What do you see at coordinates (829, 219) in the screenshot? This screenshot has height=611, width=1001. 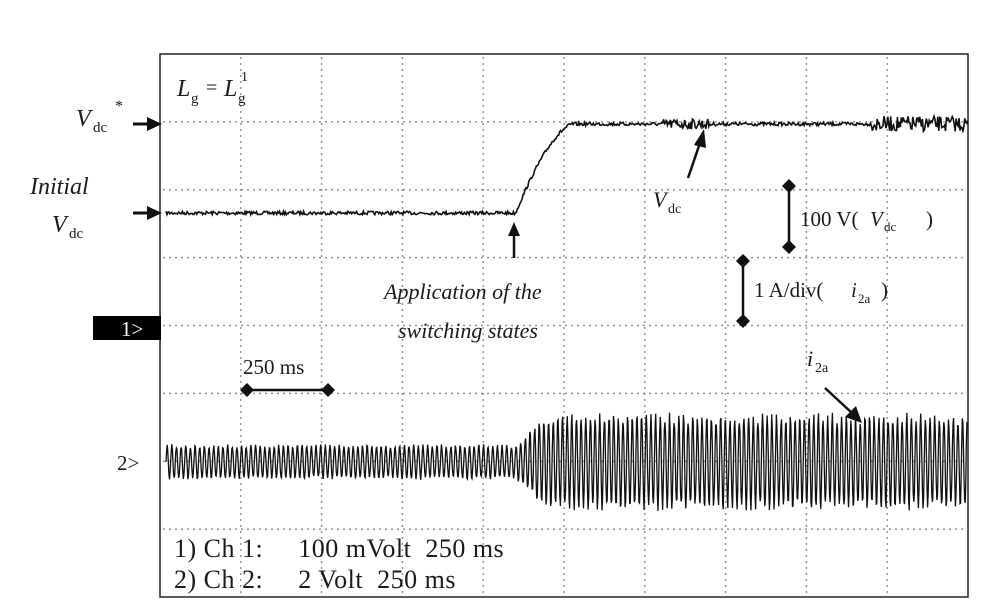 I see `vdc-scale-label-a: 100 V(` at bounding box center [829, 219].